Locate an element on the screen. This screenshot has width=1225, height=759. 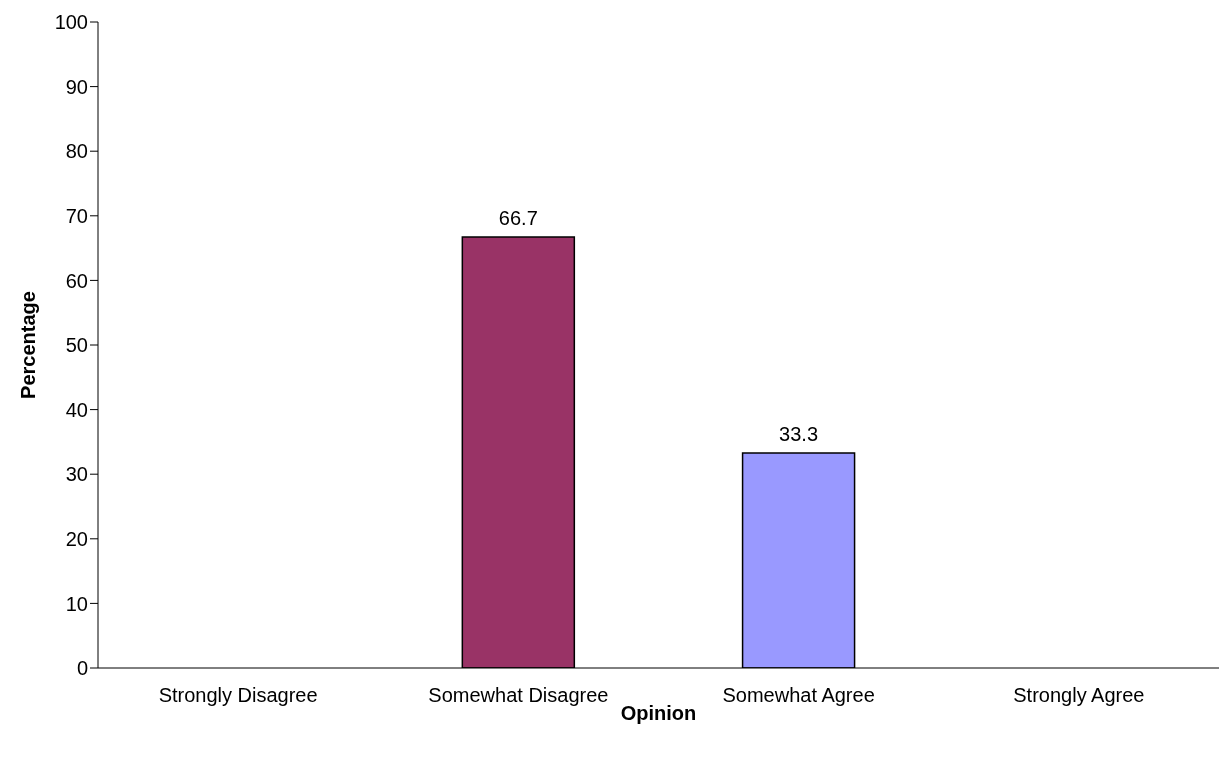
x-axis-title: Opinion is located at coordinates (658, 713).